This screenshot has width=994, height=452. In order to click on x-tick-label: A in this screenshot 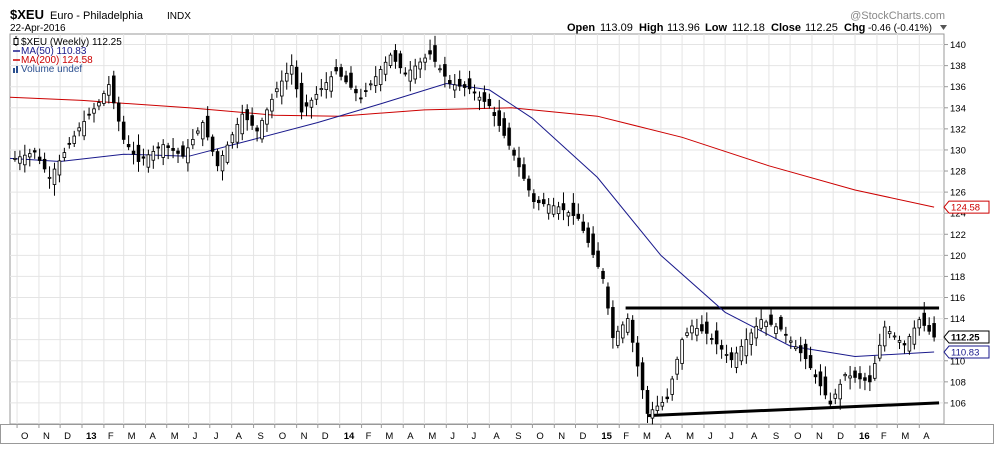, I will do `click(410, 436)`.